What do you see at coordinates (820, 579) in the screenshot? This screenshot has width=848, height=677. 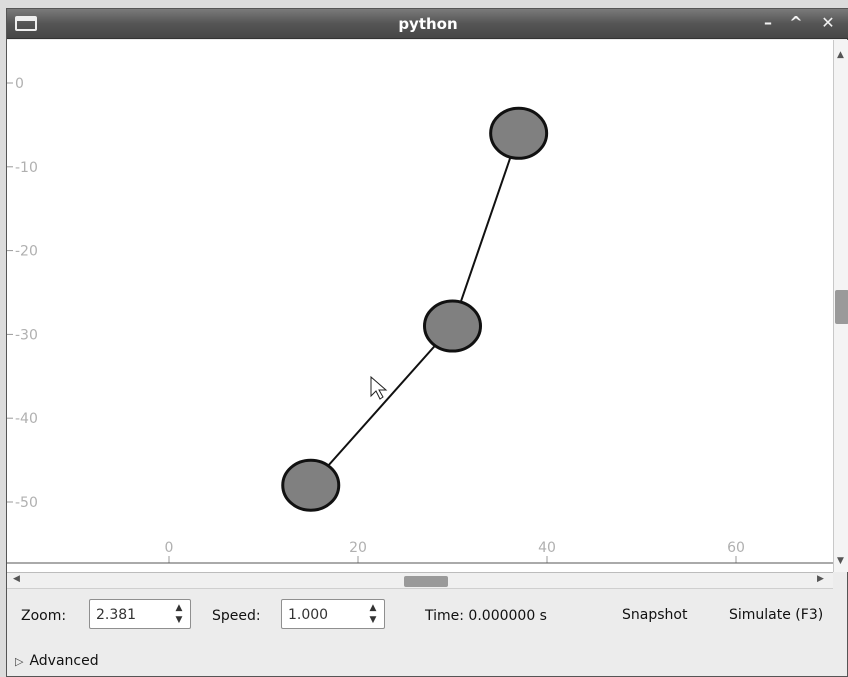 I see `scroll-right-icon: ▶` at bounding box center [820, 579].